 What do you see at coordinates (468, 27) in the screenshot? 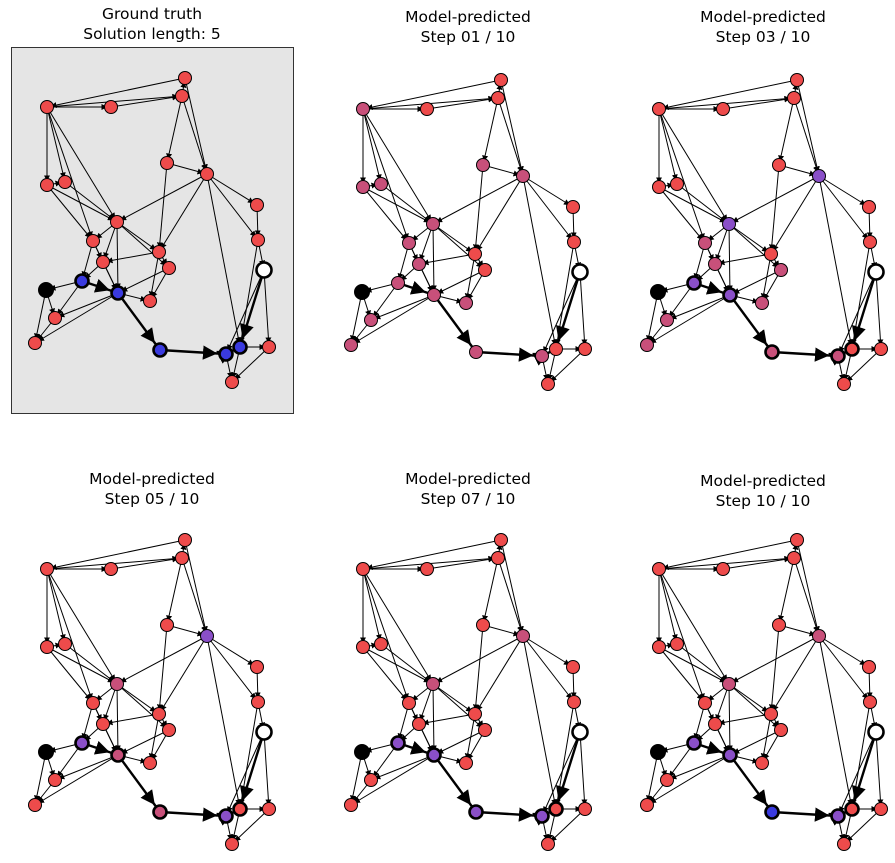
I see `panel-title-2: Model-predicted Step 01 / 10` at bounding box center [468, 27].